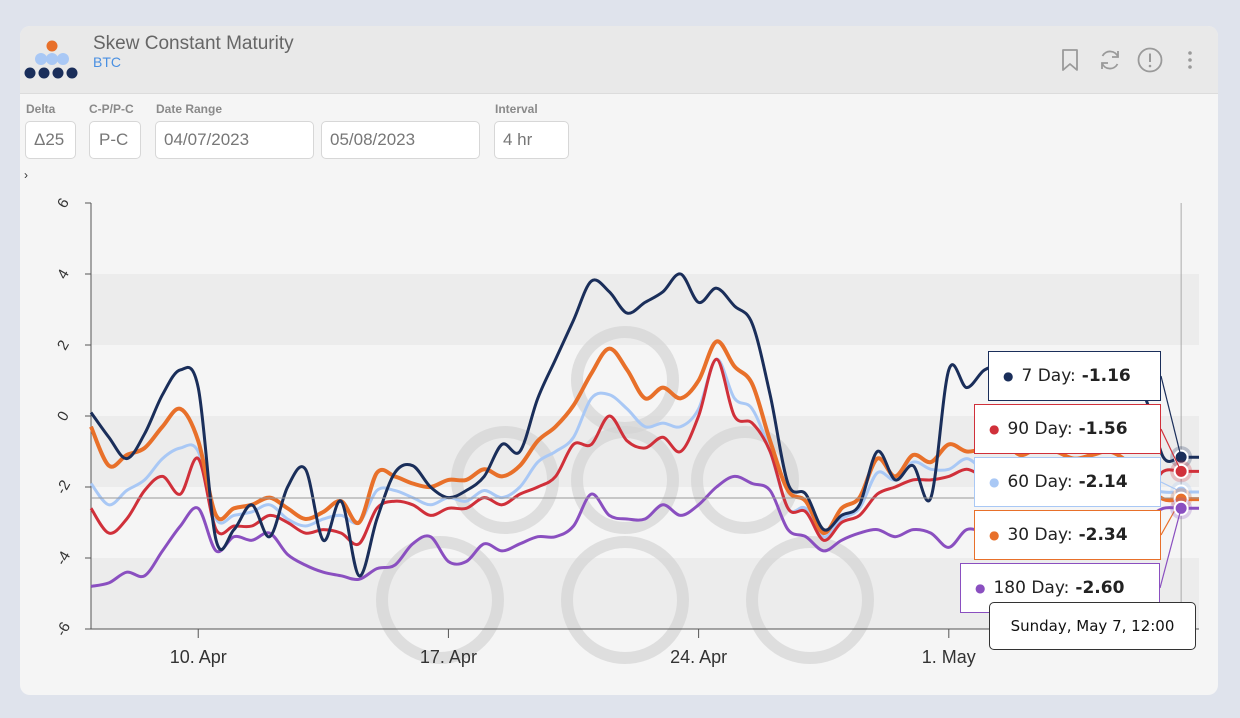 This screenshot has width=1240, height=718. Describe the element at coordinates (63, 487) in the screenshot. I see `y-tick-label: -2` at that location.